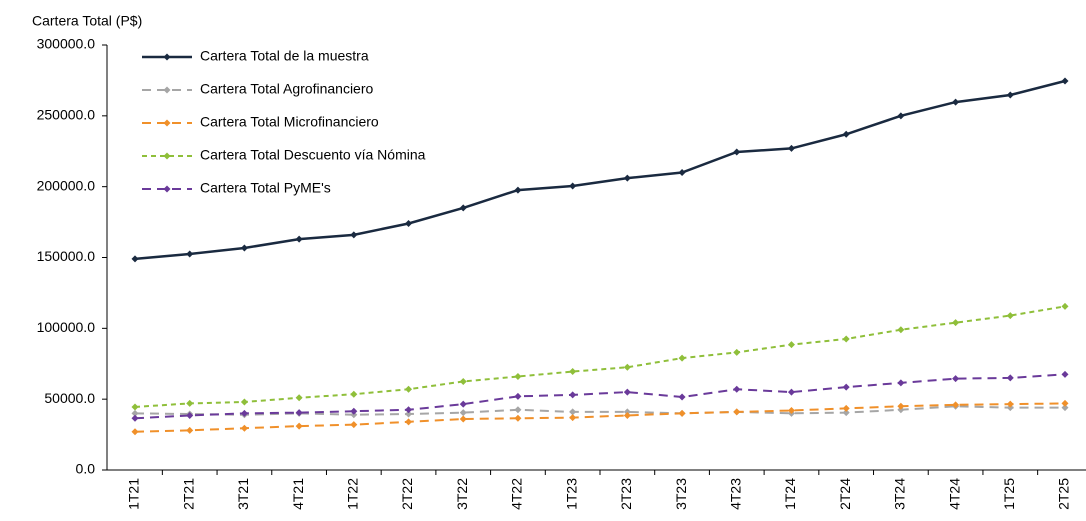 The image size is (1086, 521). I want to click on x-tick-label: 4T22, so click(517, 494).